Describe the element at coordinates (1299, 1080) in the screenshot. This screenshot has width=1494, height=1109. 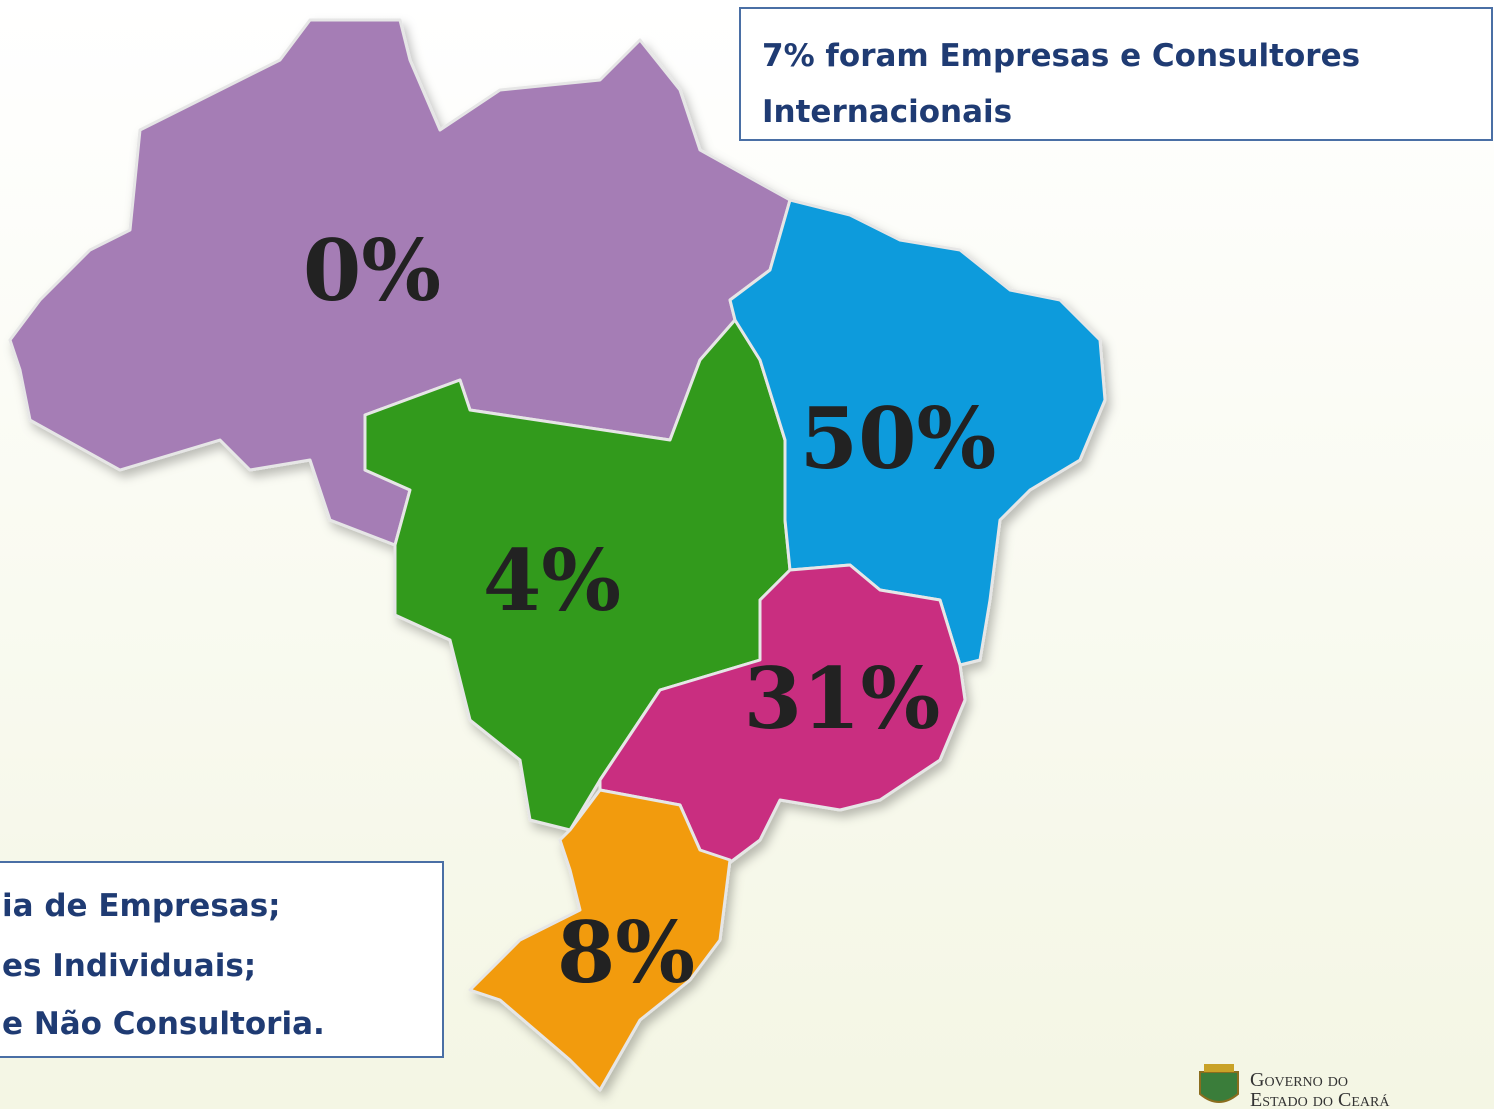
I see `logo-text: Governo do` at that location.